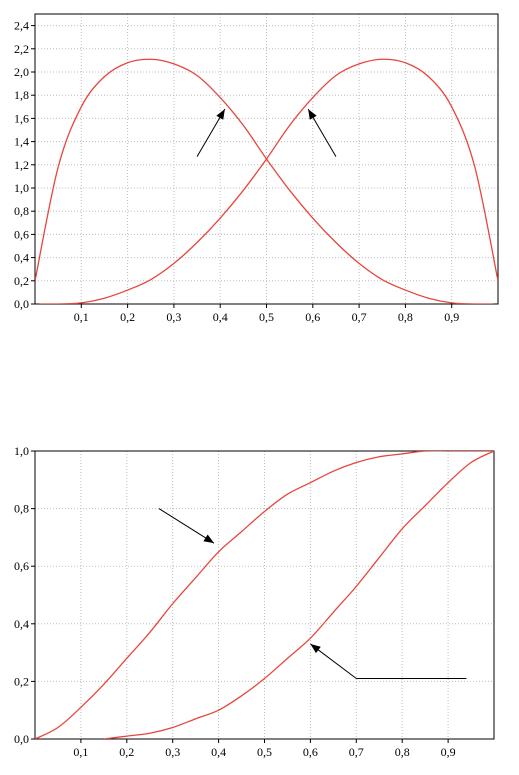 This screenshot has width=519, height=775. I want to click on y-tick-label: 2,0, so click(21, 72).